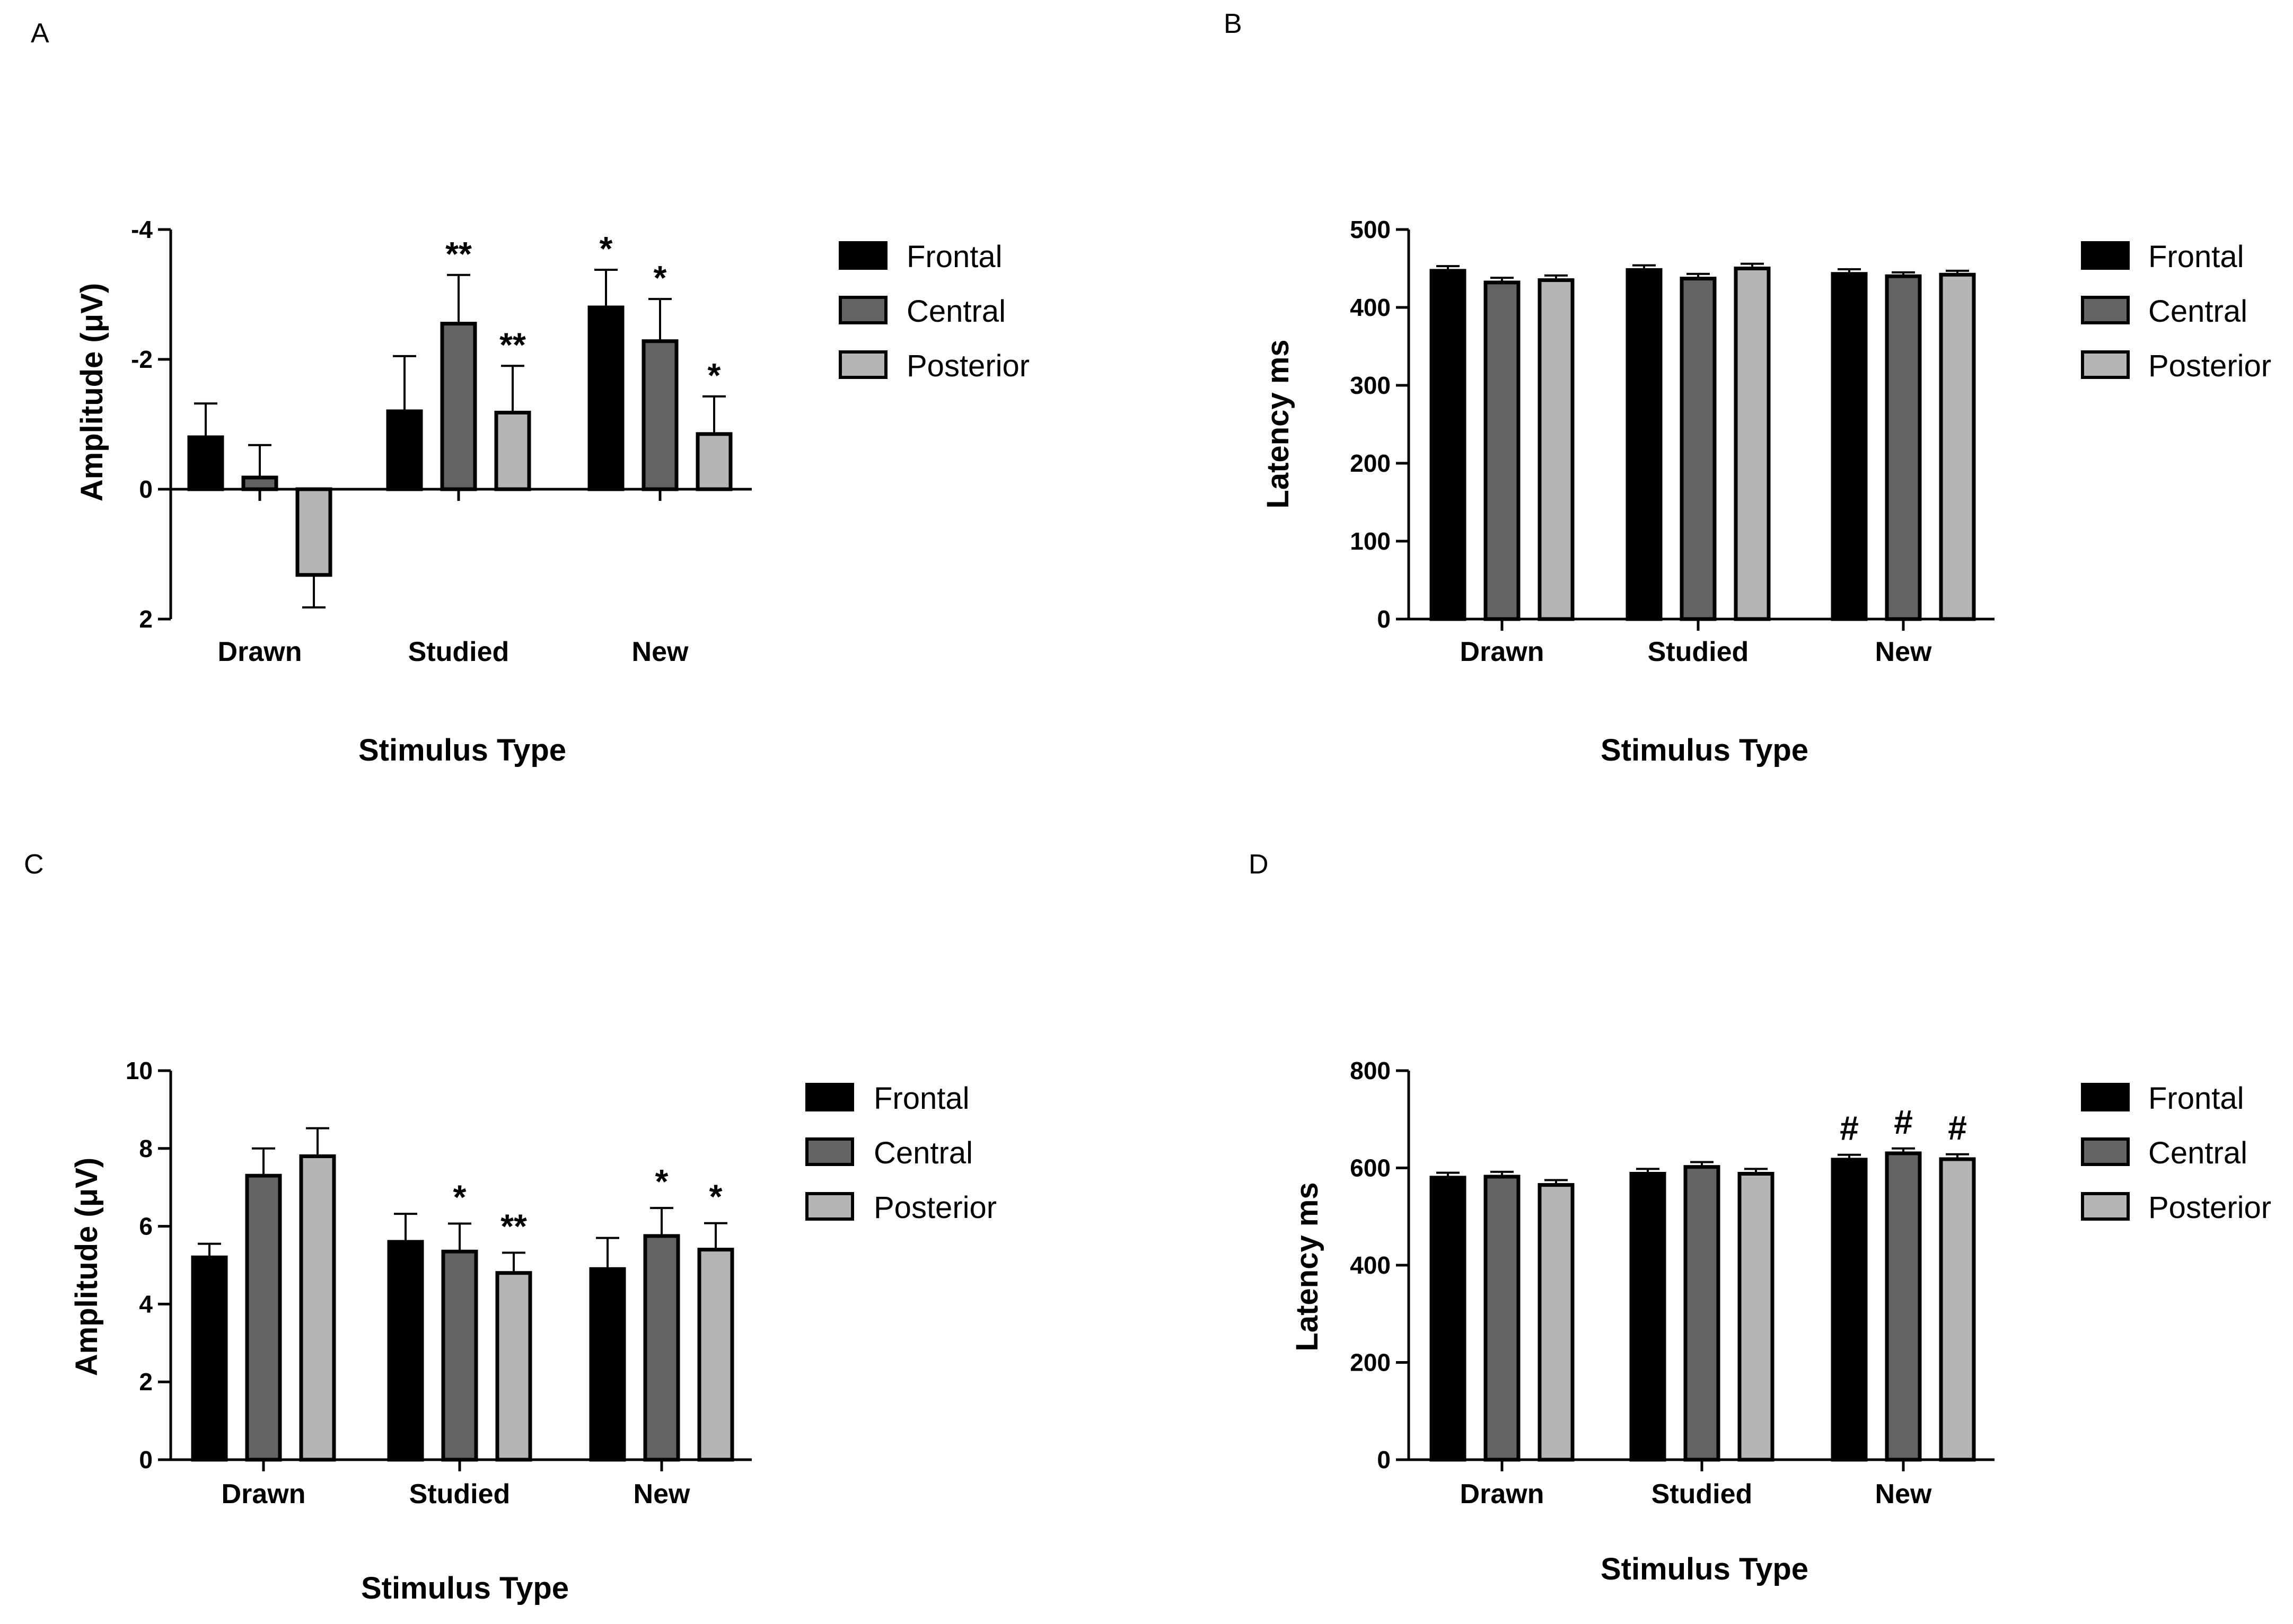 The image size is (2293, 1624). What do you see at coordinates (607, 1364) in the screenshot?
I see `panel-c-bar-frontal-new` at bounding box center [607, 1364].